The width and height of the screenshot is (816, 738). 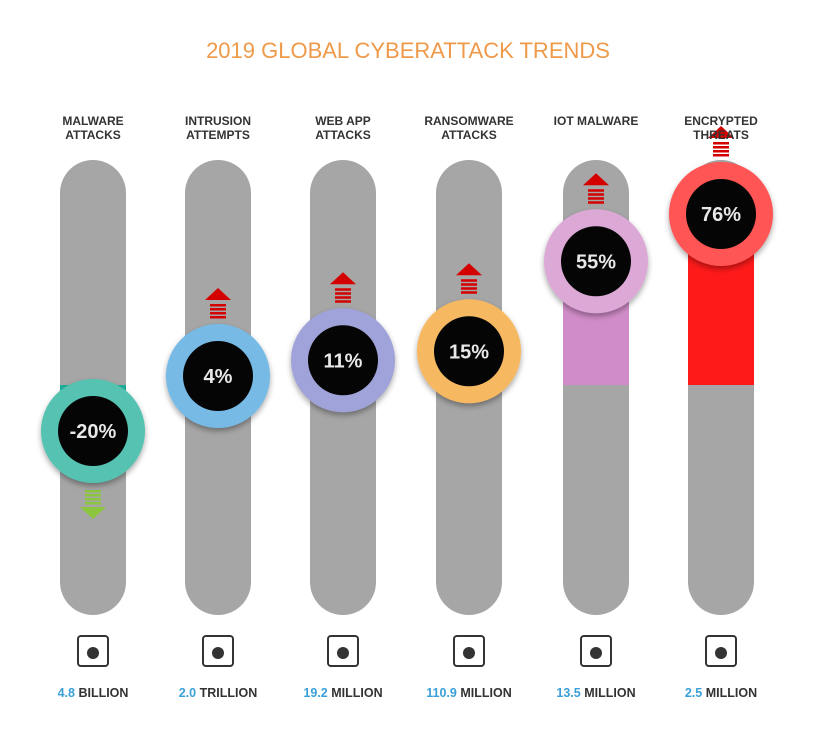 I want to click on value-label: 76%, so click(x=721, y=215).